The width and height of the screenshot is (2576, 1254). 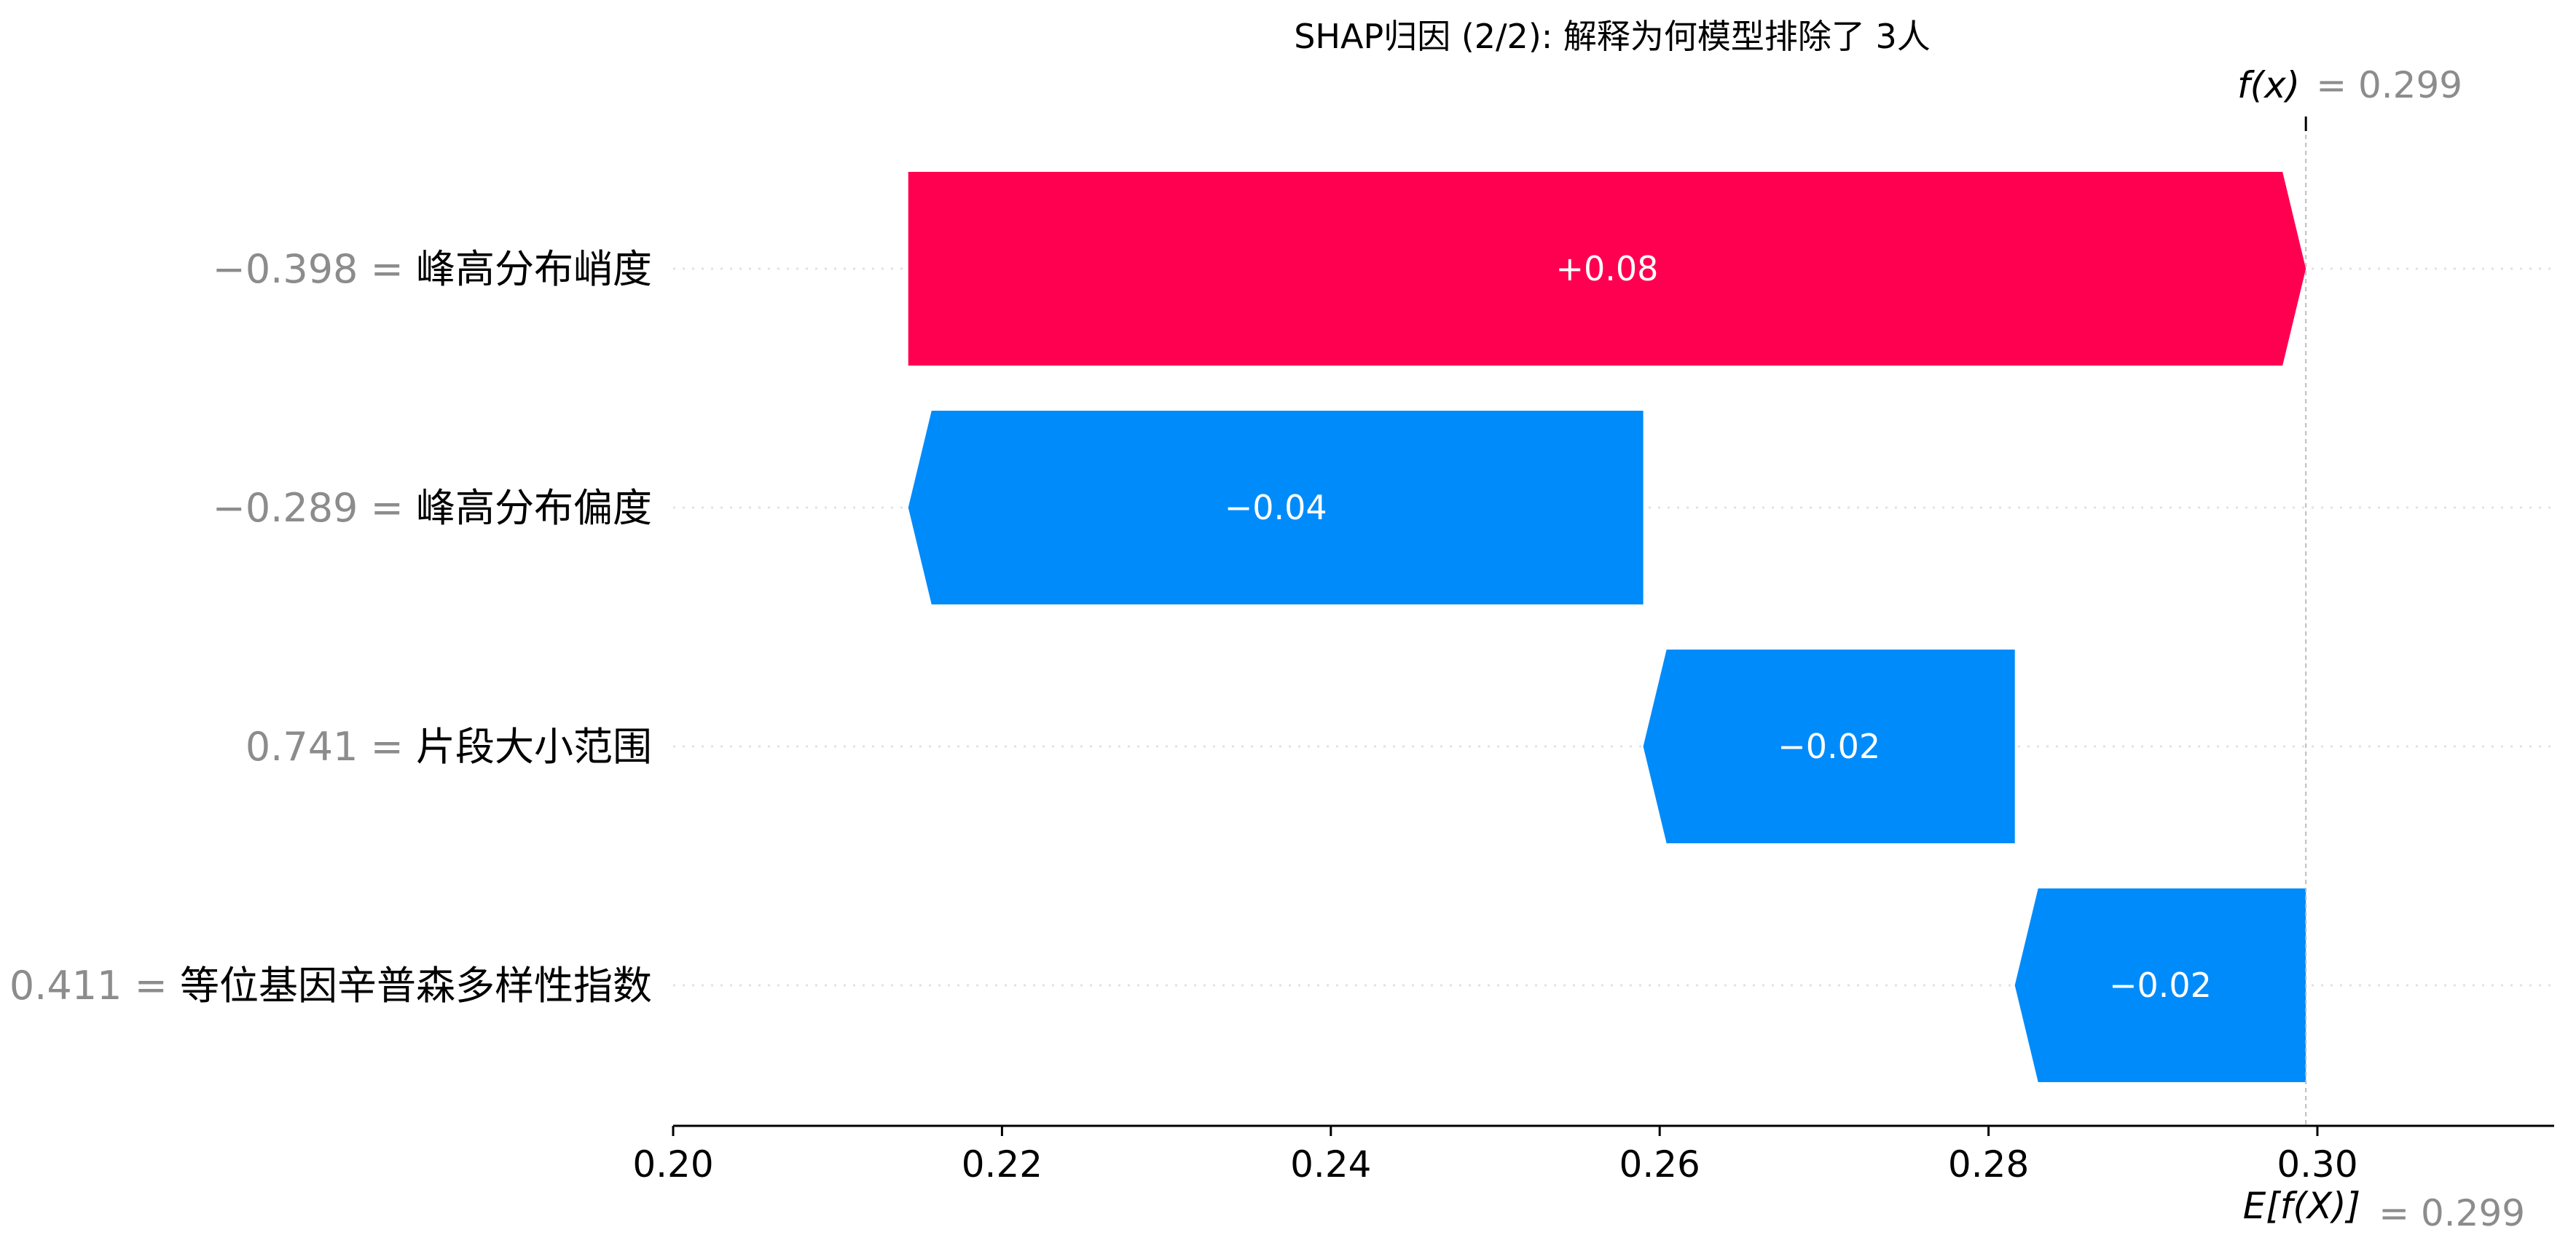 What do you see at coordinates (534, 269) in the screenshot?
I see `feature-name: 峰高分布峭度` at bounding box center [534, 269].